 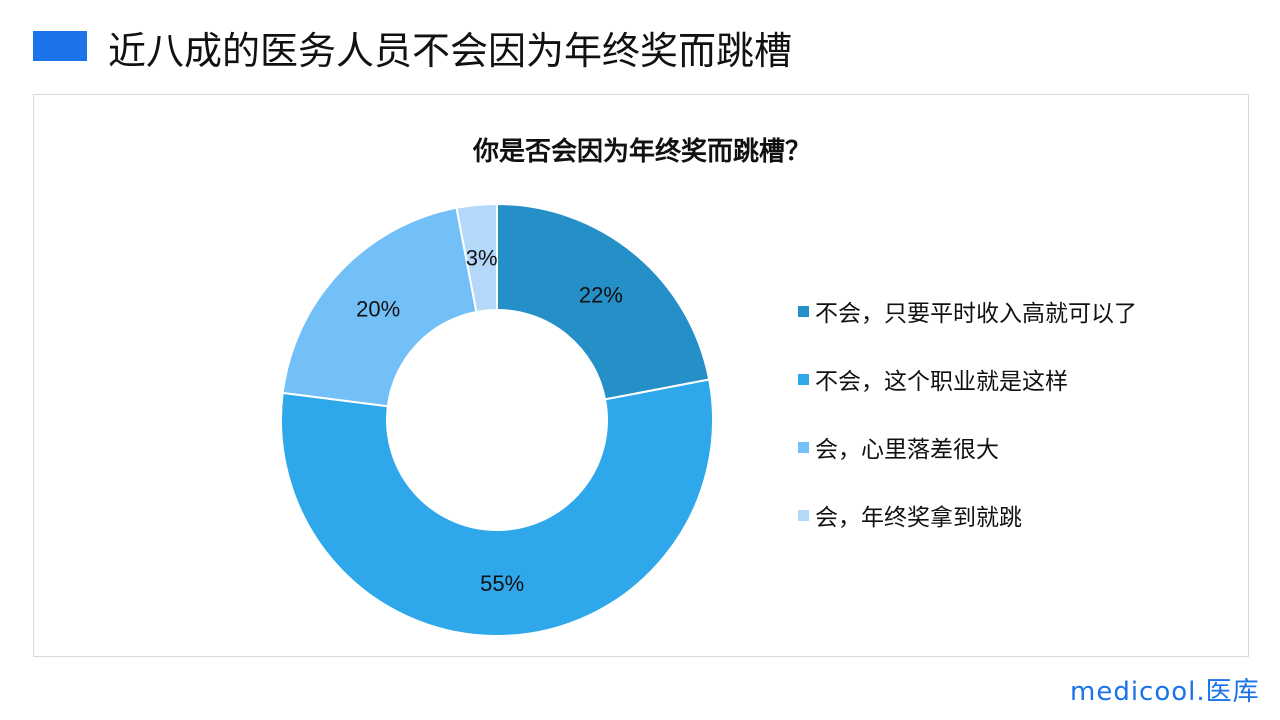 I want to click on legend-label: 会，心里落差很大, so click(x=907, y=450).